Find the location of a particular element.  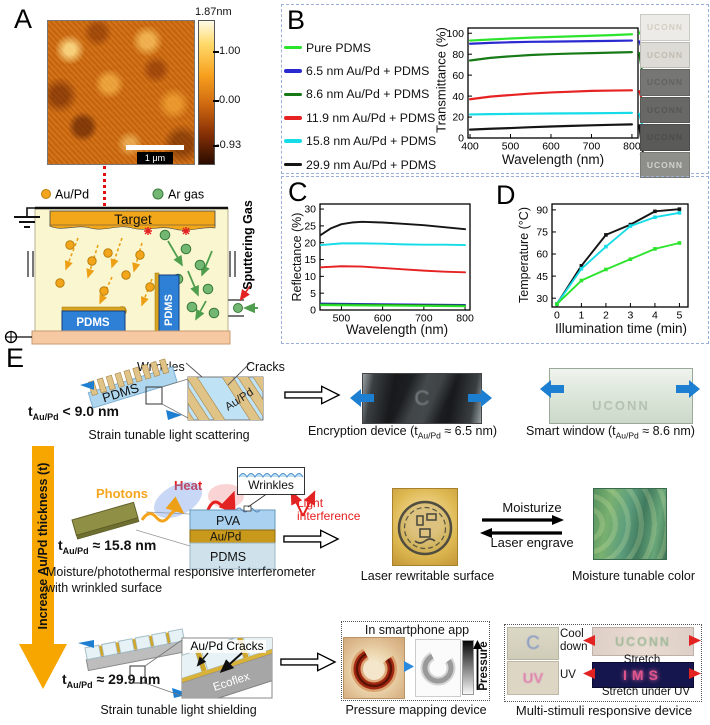

wave-pattern-icon is located at coordinates (271, 476).